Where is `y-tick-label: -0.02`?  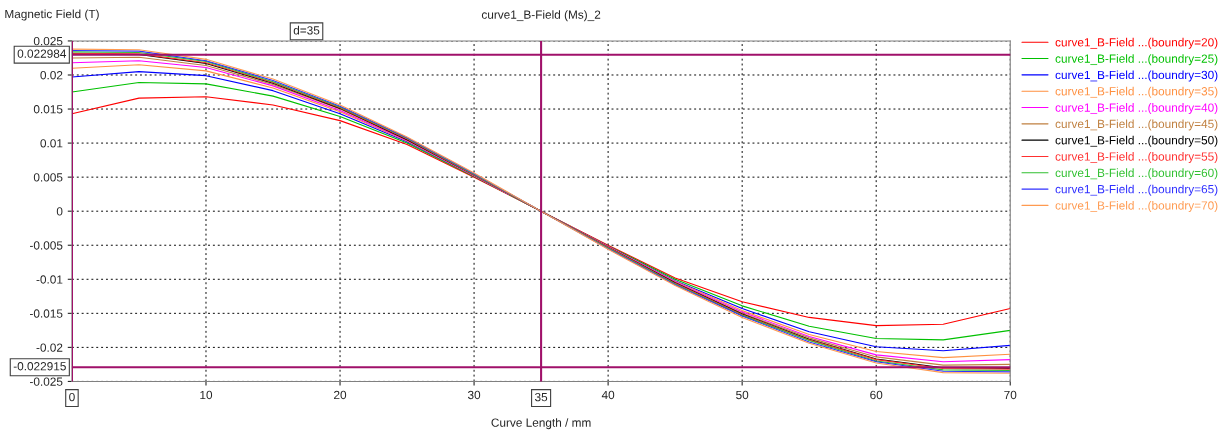
y-tick-label: -0.02 is located at coordinates (49, 347).